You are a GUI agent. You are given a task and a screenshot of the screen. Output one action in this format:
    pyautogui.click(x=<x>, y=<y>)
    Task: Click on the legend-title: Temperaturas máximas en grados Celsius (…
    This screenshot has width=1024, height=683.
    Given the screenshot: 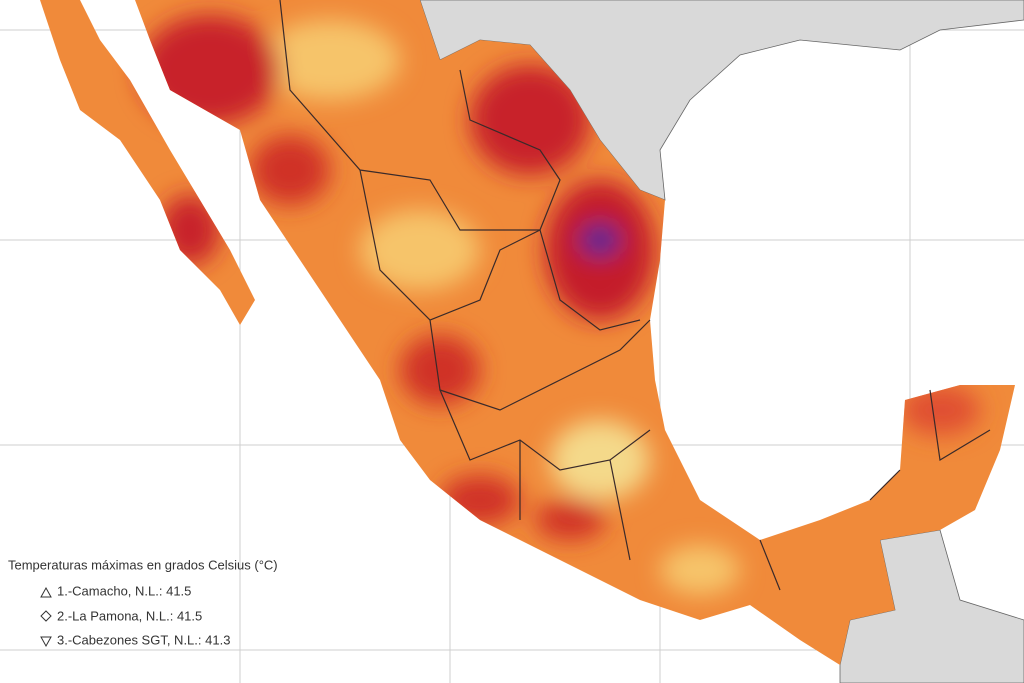 What is the action you would take?
    pyautogui.click(x=143, y=564)
    